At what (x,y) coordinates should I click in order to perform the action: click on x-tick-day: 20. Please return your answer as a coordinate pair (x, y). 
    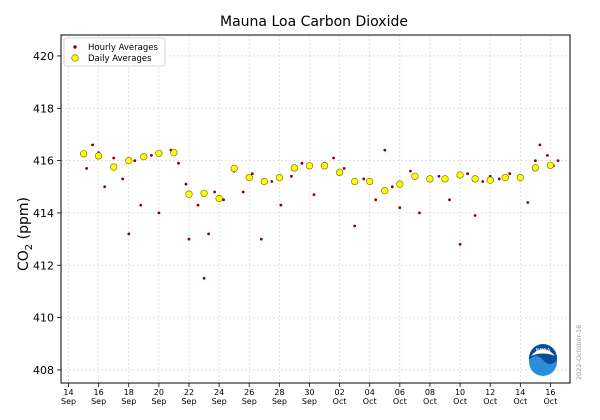
    Looking at the image, I should click on (159, 392).